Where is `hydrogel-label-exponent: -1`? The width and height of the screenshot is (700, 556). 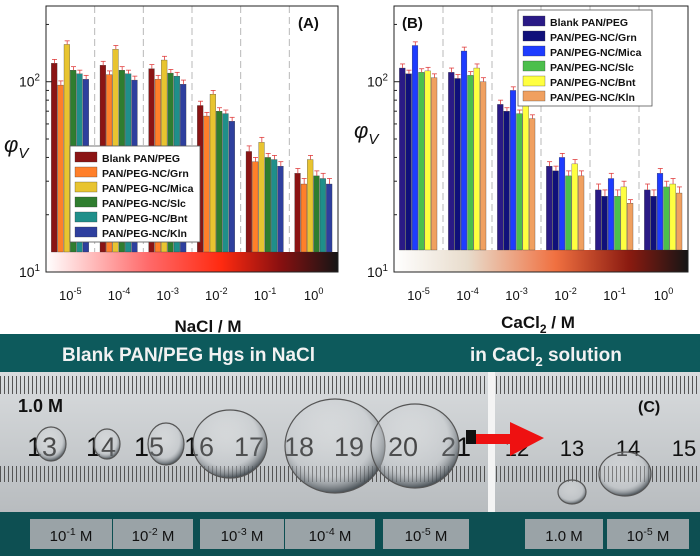
hydrogel-label-exponent: -1 is located at coordinates (70, 532).